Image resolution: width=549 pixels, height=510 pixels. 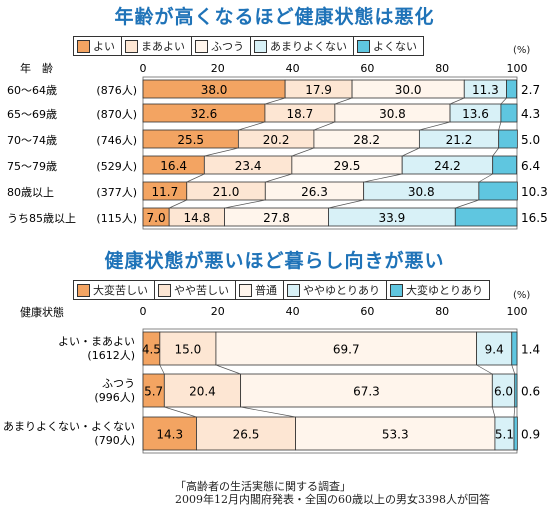 I want to click on data-label: 25.5, so click(x=190, y=140).